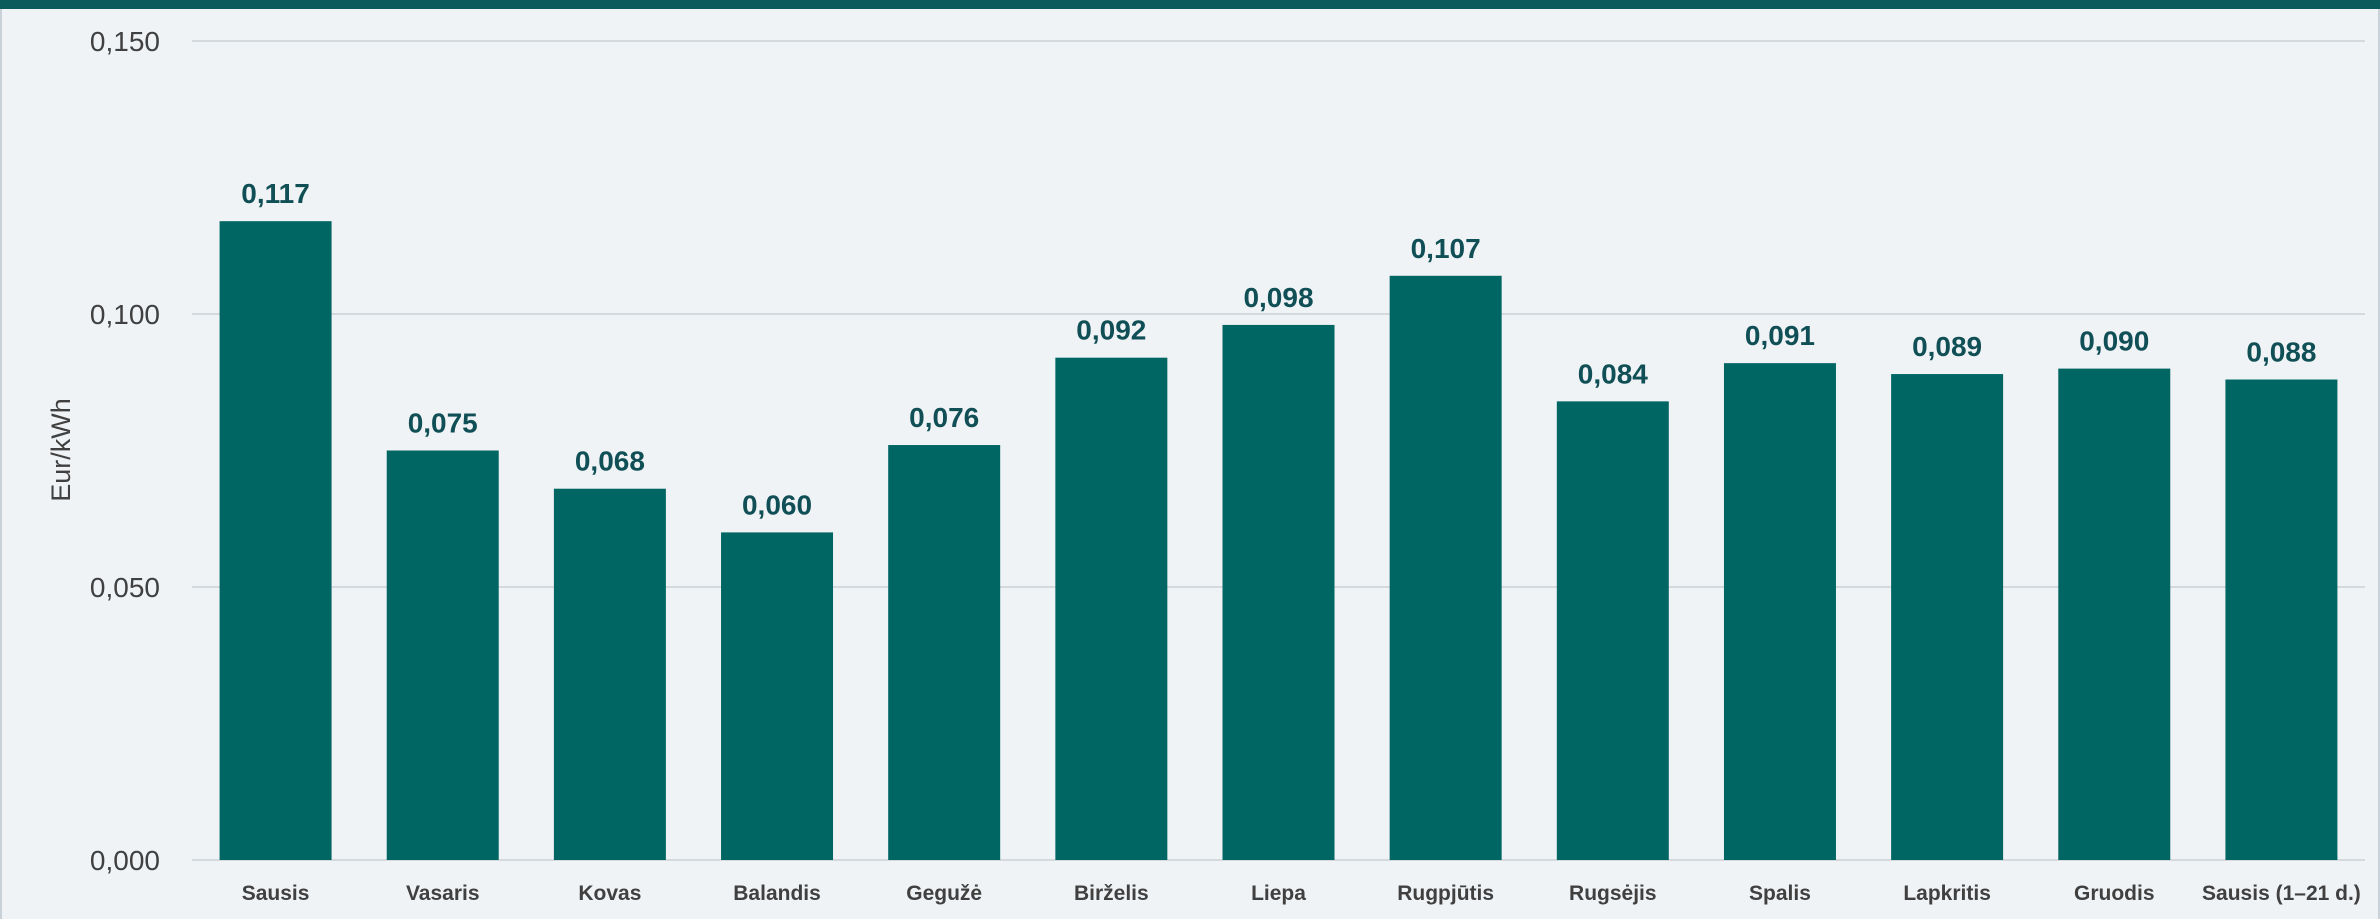 This screenshot has width=2380, height=919. Describe the element at coordinates (2114, 341) in the screenshot. I see `data-label: 0,090` at that location.